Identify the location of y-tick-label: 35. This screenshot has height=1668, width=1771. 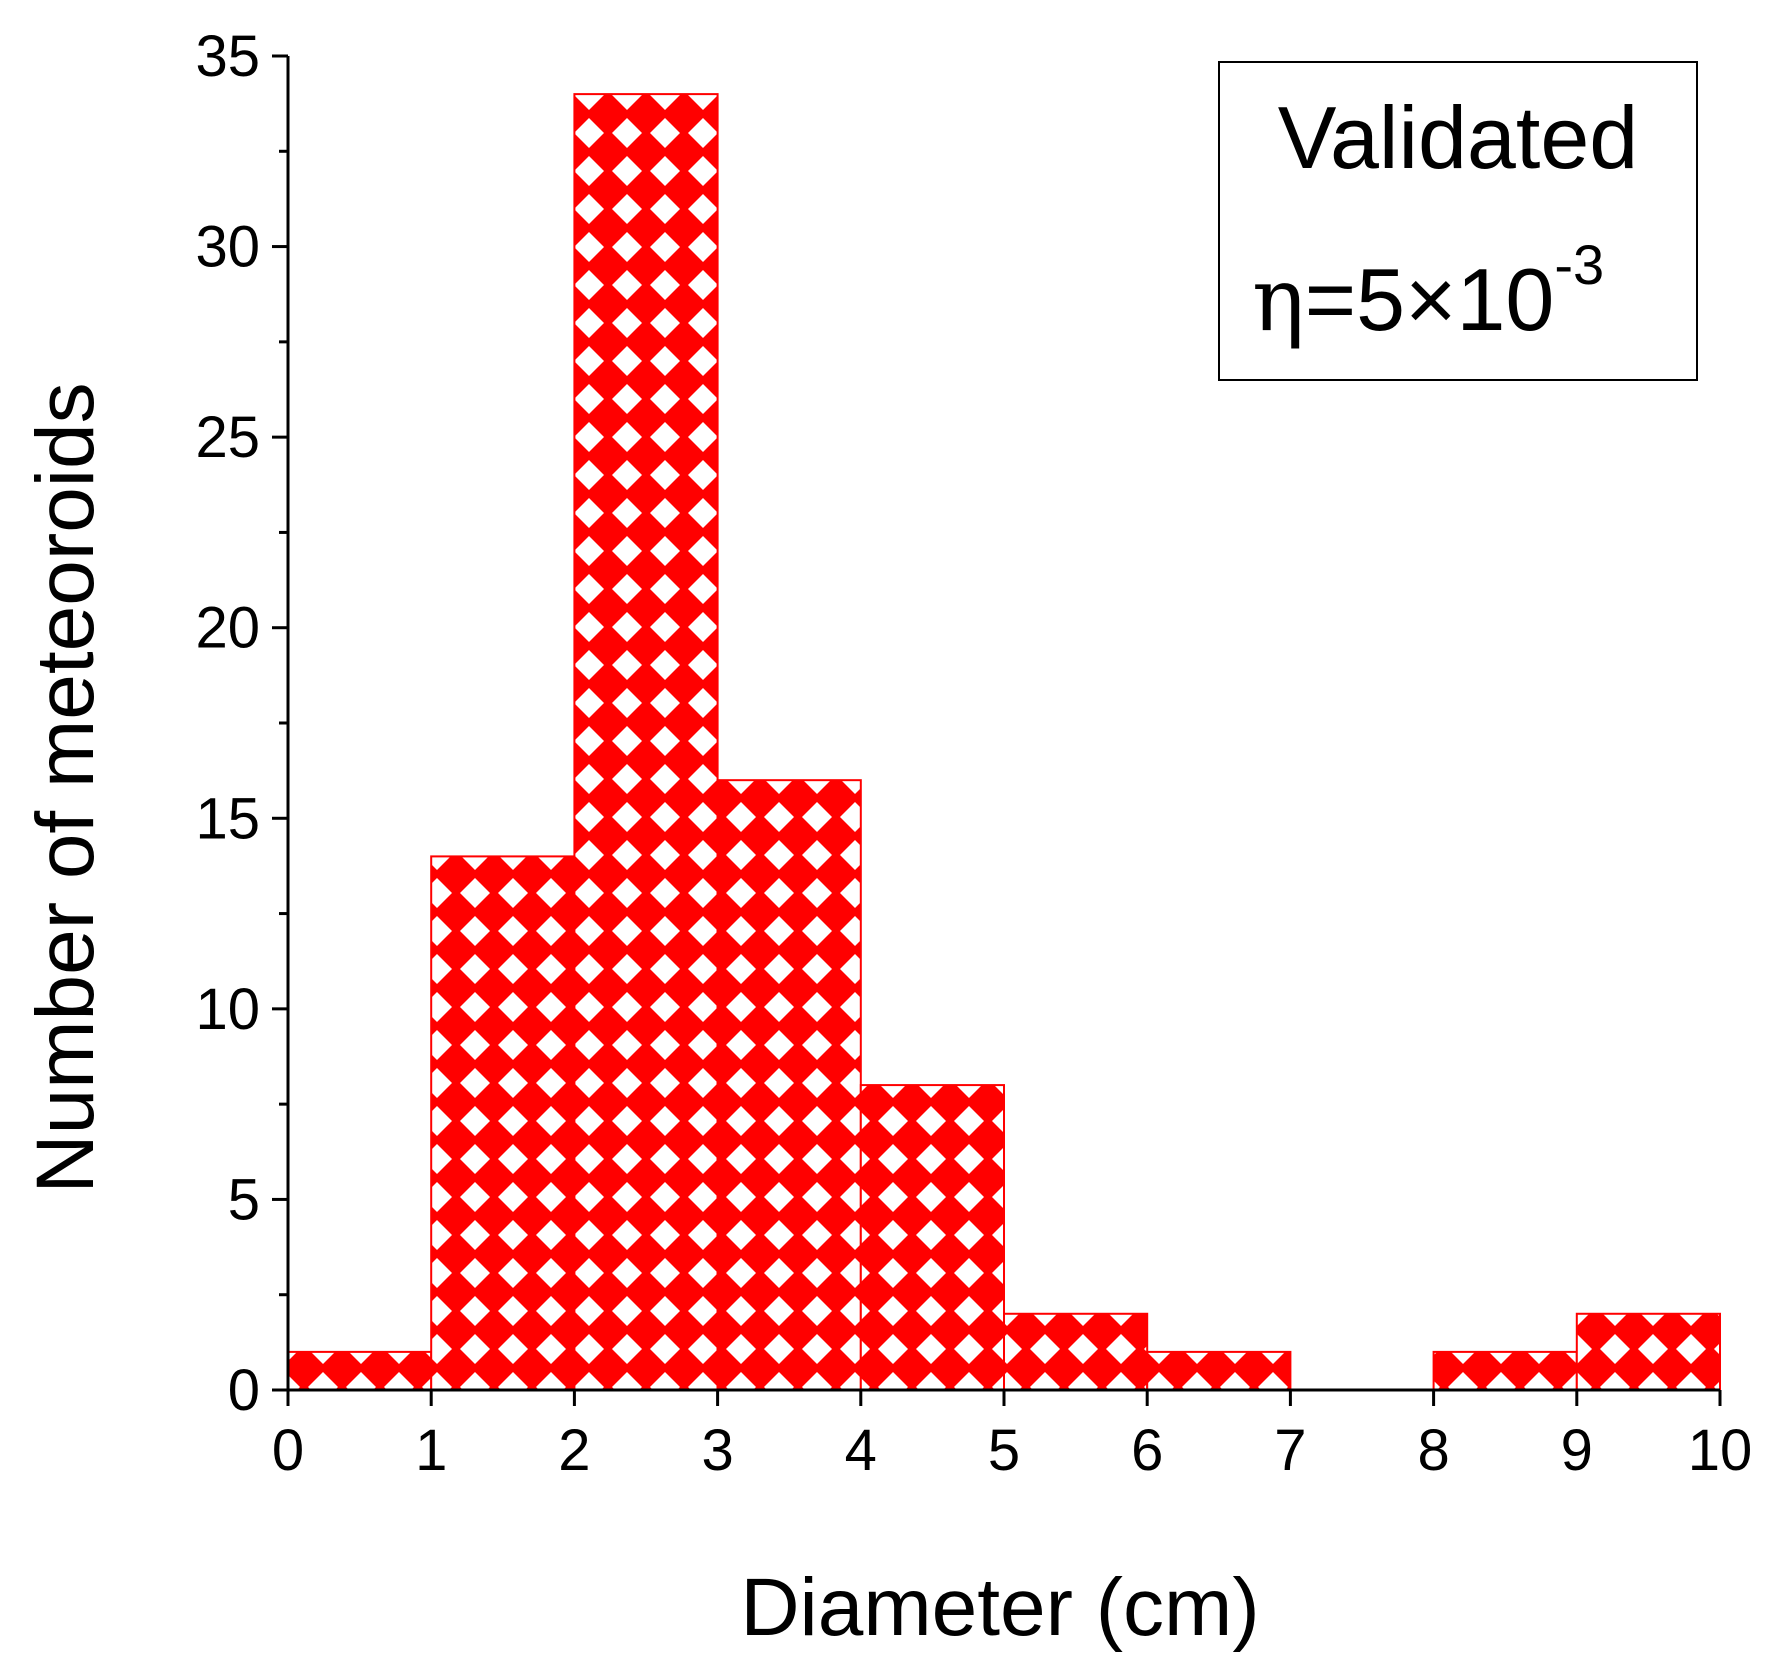
(227, 56).